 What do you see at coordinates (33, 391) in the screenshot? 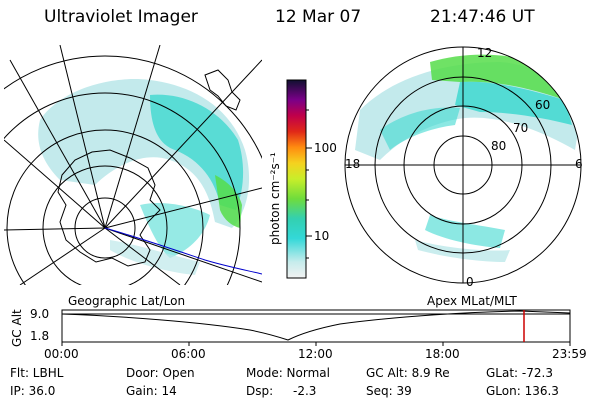
I see `ip-info: IP: 36.0` at bounding box center [33, 391].